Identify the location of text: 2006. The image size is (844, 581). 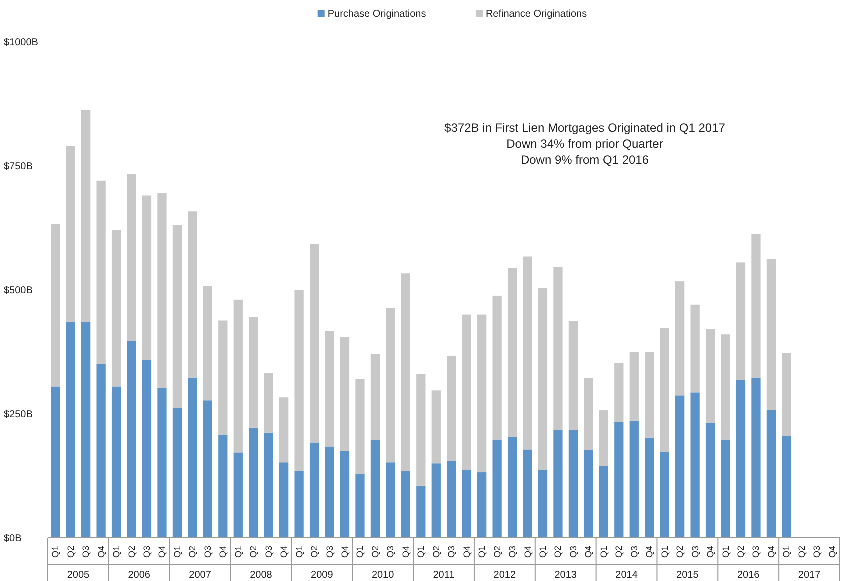
(139, 575).